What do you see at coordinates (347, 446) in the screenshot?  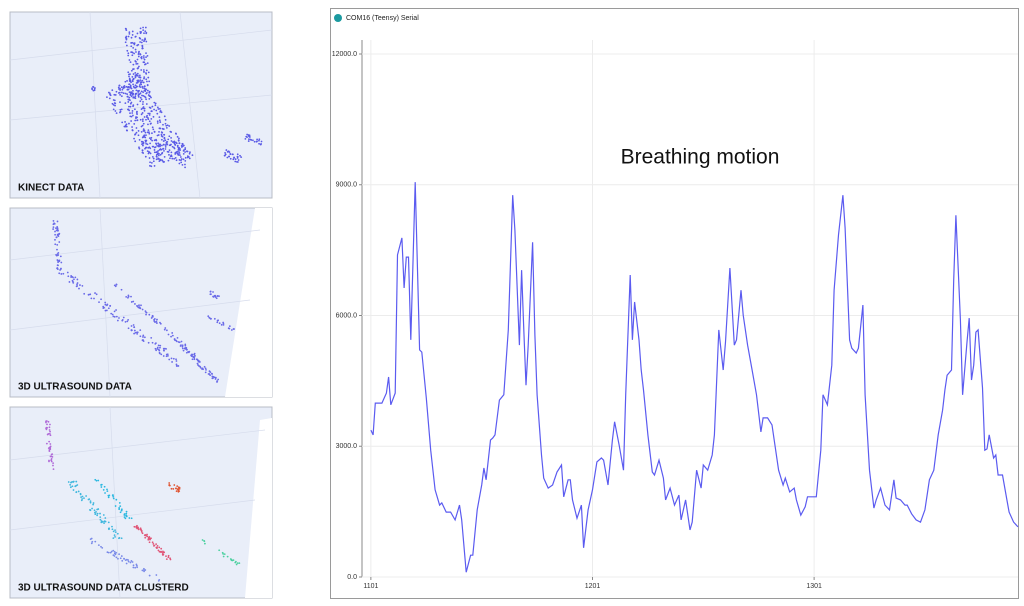 I see `y-tick-label: 3000.0` at bounding box center [347, 446].